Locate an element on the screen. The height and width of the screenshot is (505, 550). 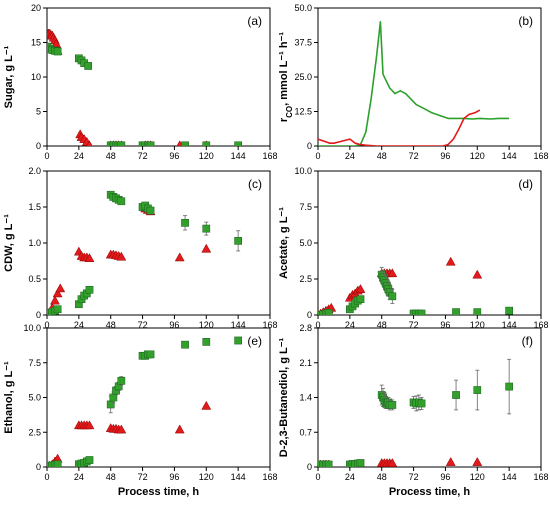
series-line is located at coordinates (414, 83).